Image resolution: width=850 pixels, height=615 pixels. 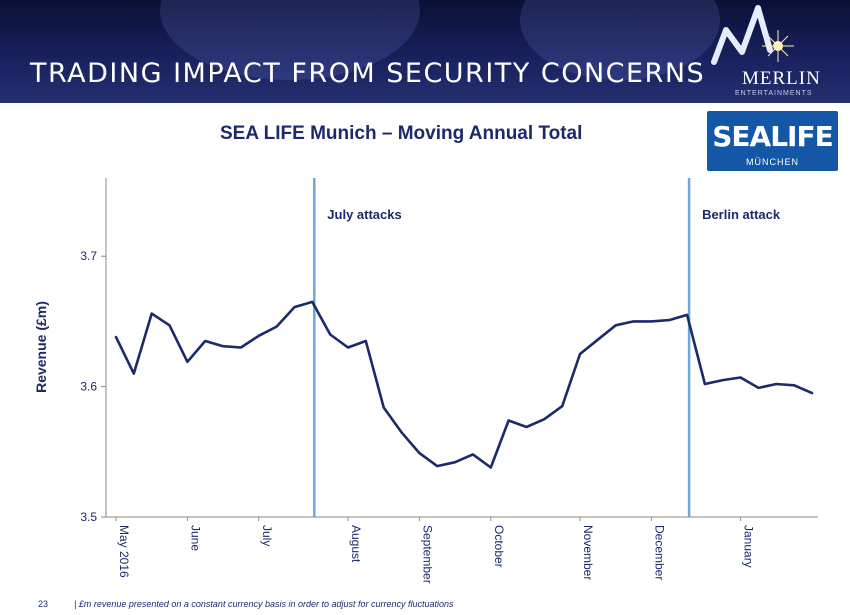 I want to click on x-tick-label: November, so click(x=588, y=552).